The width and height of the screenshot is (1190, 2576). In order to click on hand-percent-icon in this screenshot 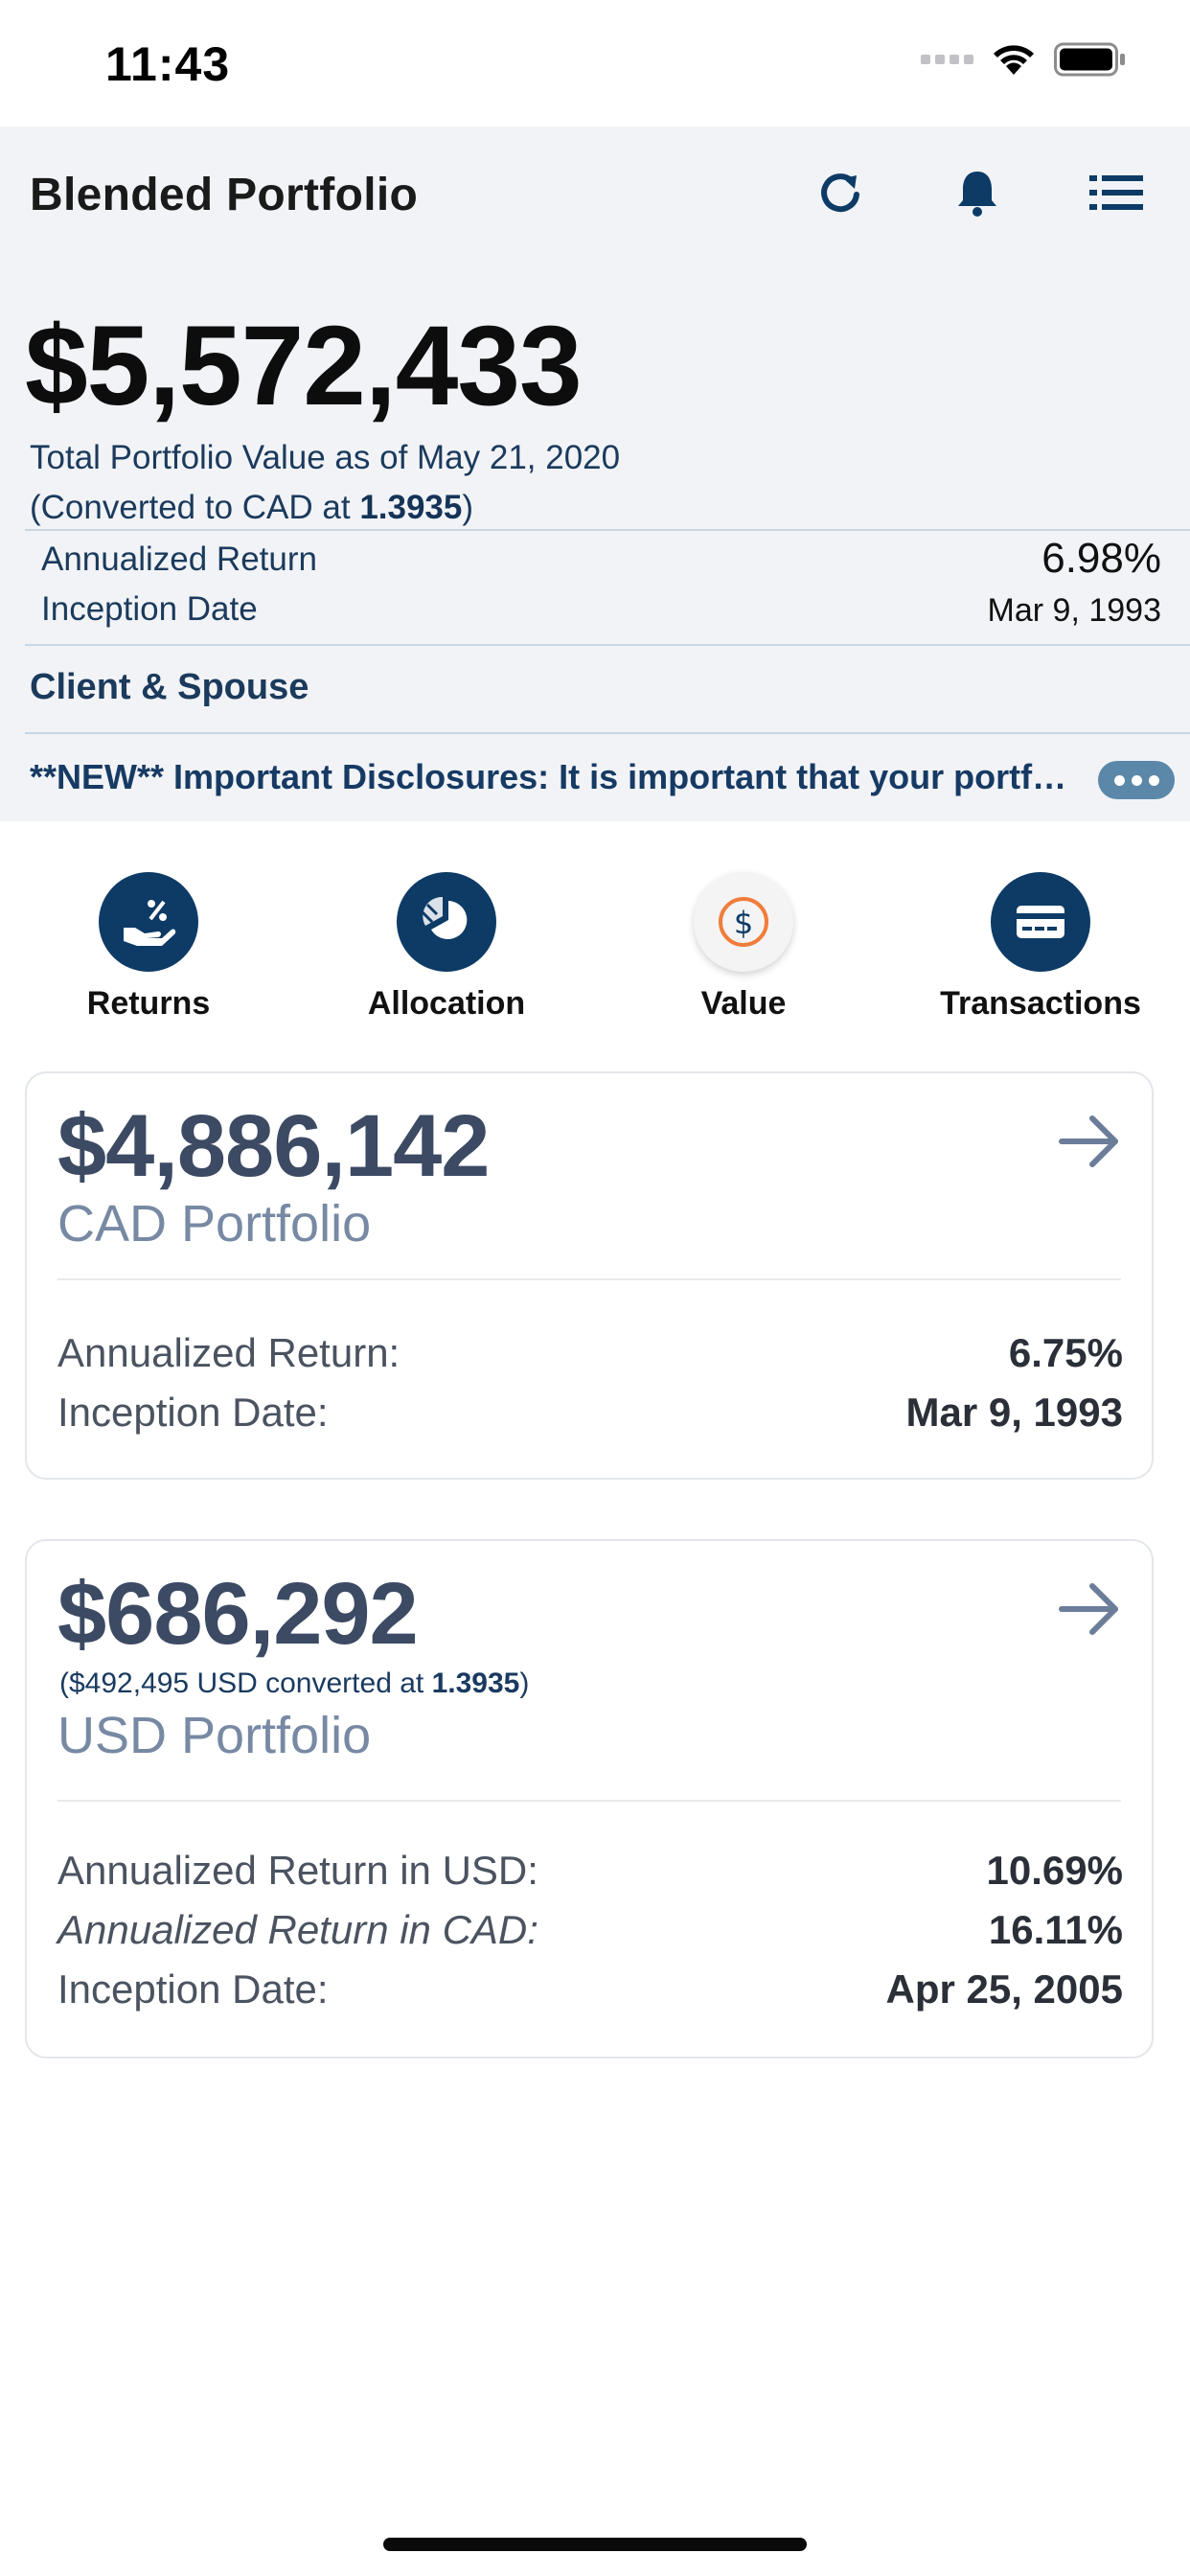, I will do `click(148, 922)`.